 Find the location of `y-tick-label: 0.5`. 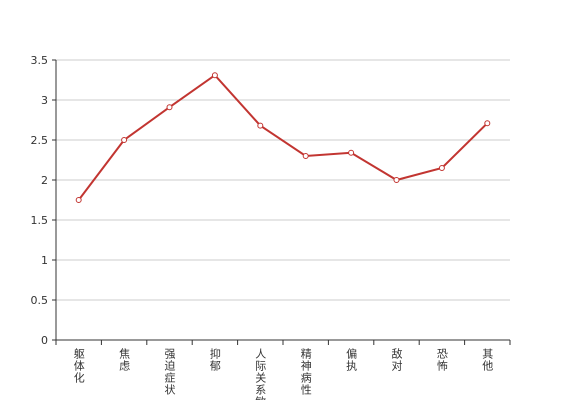

y-tick-label: 0.5 is located at coordinates (40, 300).